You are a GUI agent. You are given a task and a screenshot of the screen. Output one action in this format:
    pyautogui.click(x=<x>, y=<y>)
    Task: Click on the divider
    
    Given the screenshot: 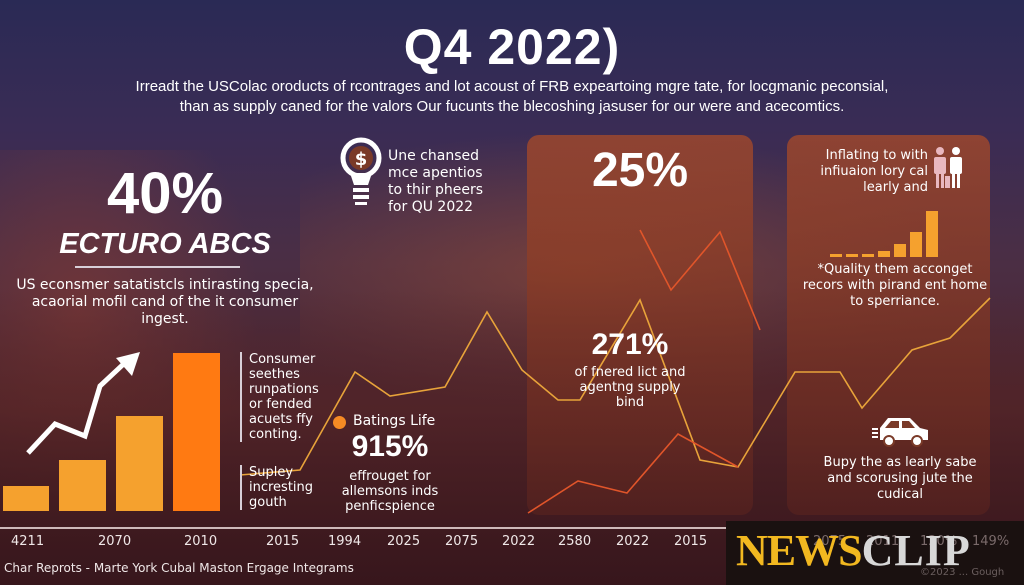 What is the action you would take?
    pyautogui.click(x=157, y=267)
    